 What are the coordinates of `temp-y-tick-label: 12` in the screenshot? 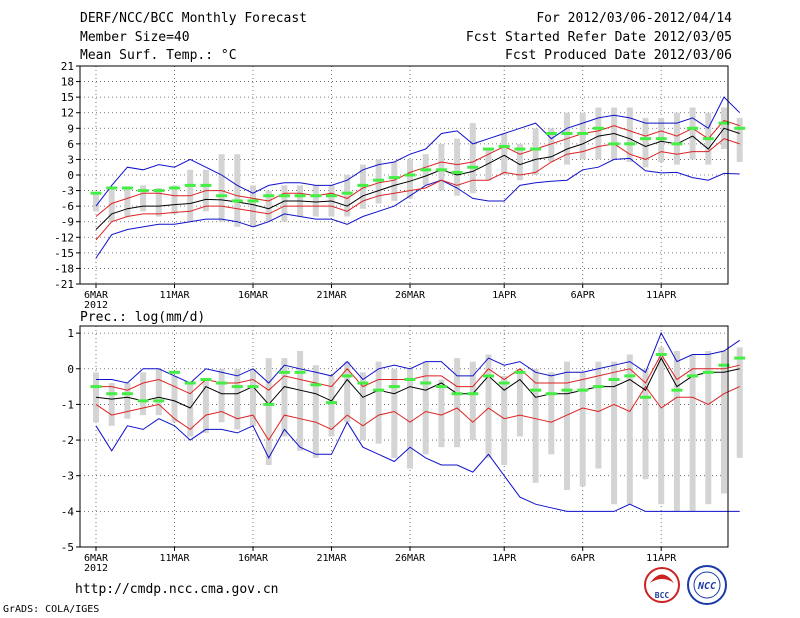 It's located at (67, 113).